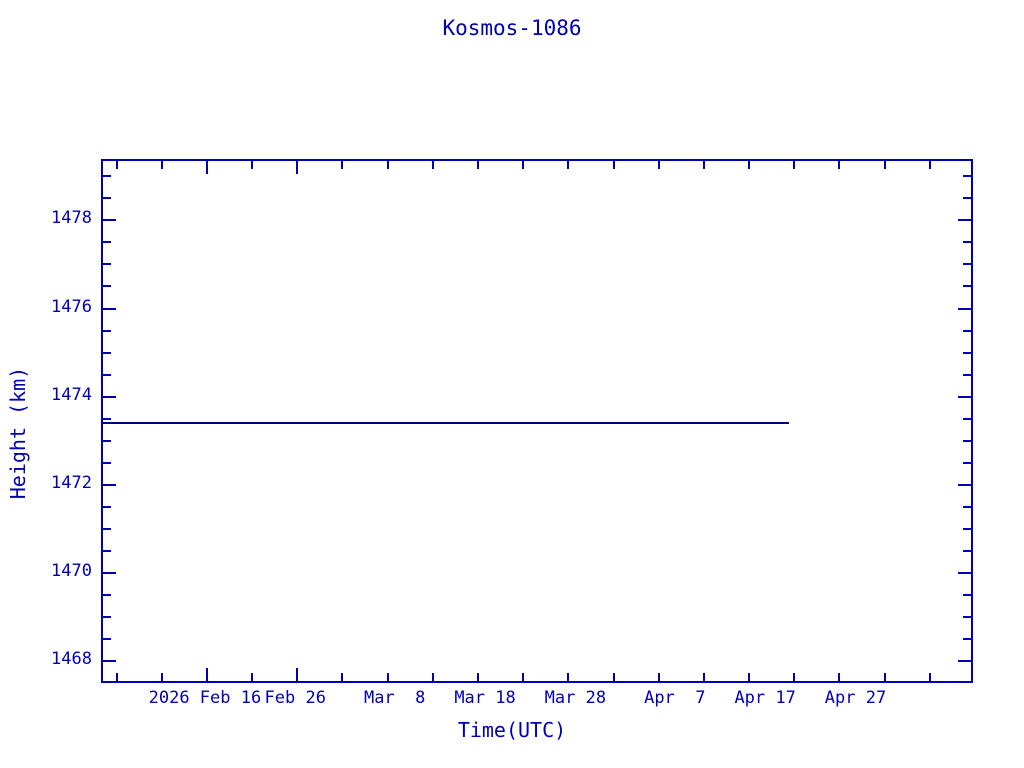  I want to click on y-axis-tick-label: 1468, so click(71, 658).